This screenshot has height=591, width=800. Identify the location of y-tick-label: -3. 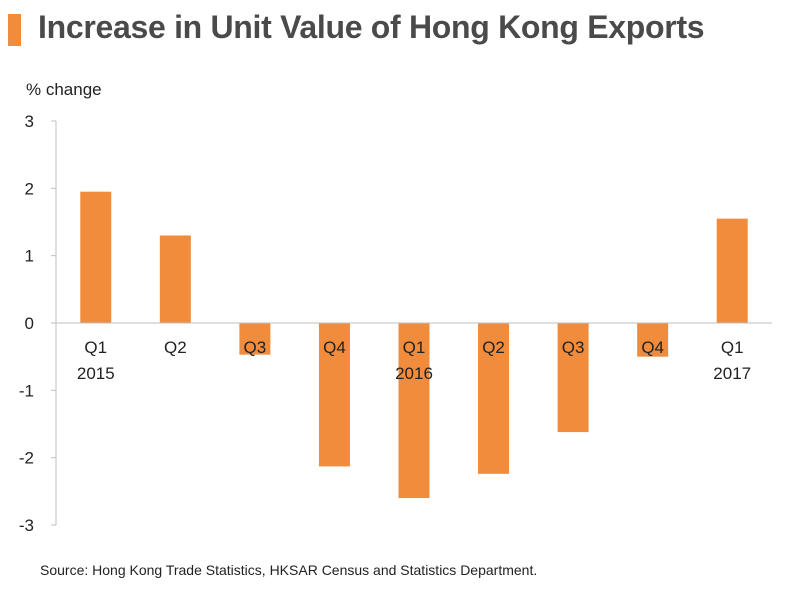
(26, 525).